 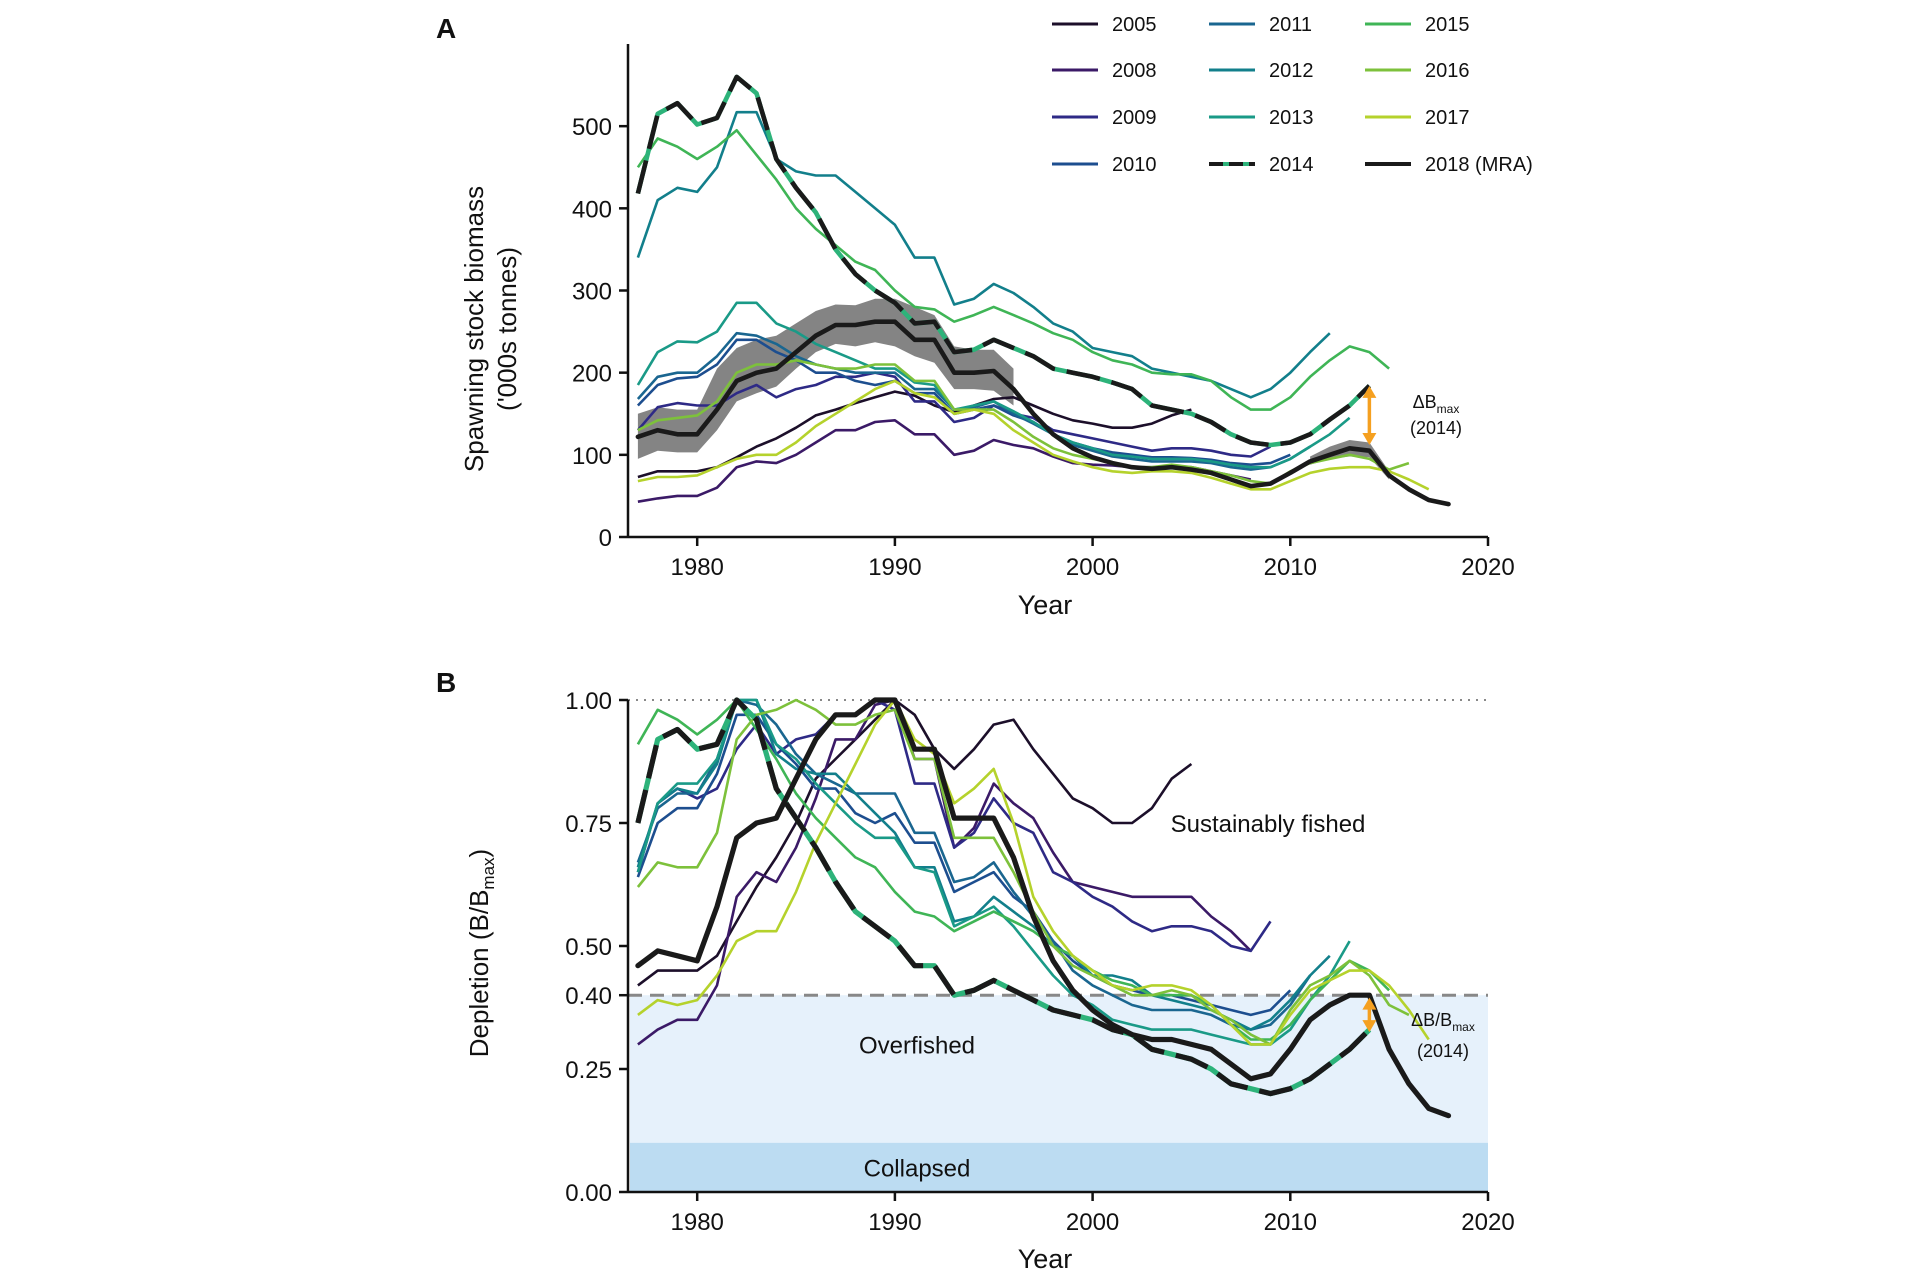 What do you see at coordinates (1291, 71) in the screenshot?
I see `legend-label: 2012` at bounding box center [1291, 71].